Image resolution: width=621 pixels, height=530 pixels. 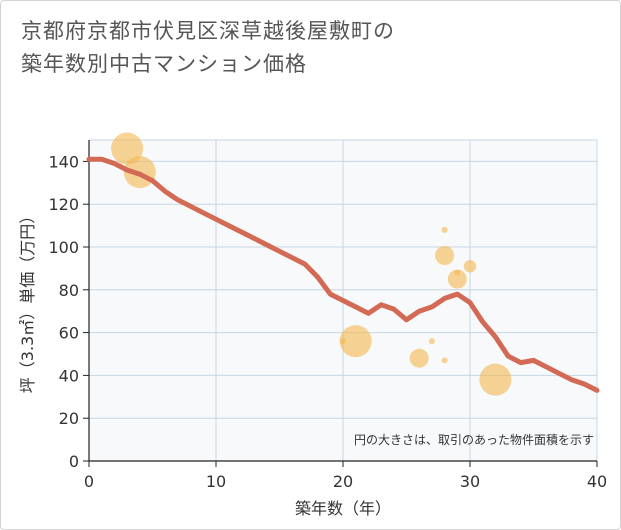 What do you see at coordinates (470, 481) in the screenshot?
I see `x-tick-label: 30` at bounding box center [470, 481].